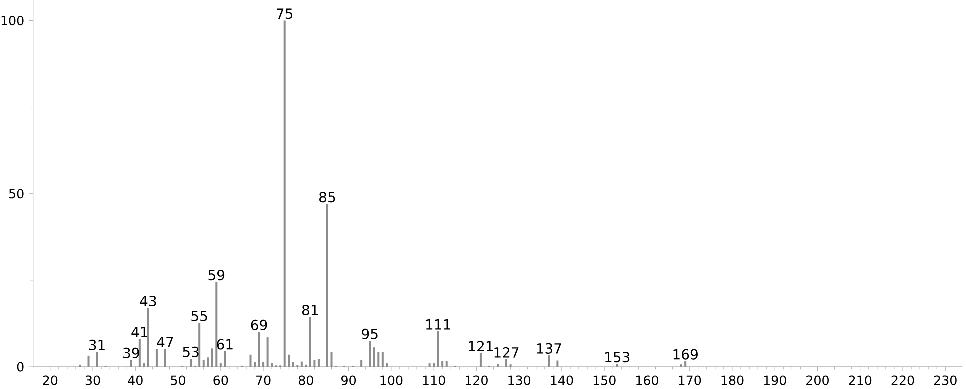 This screenshot has width=966, height=389. Describe the element at coordinates (945, 381) in the screenshot. I see `x-tick-label: 230` at that location.